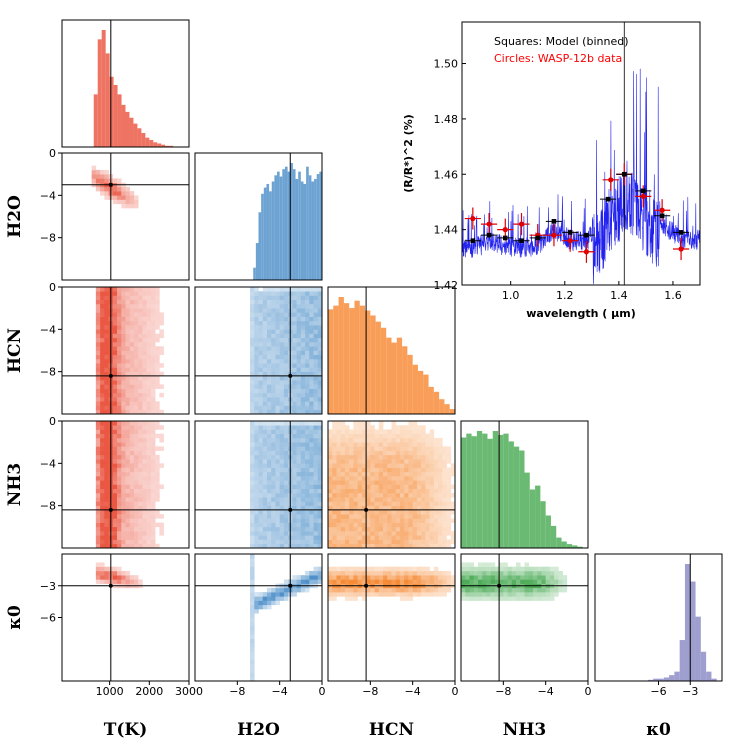 This screenshot has height=747, width=747. I want to click on panel-frame, so click(258, 617).